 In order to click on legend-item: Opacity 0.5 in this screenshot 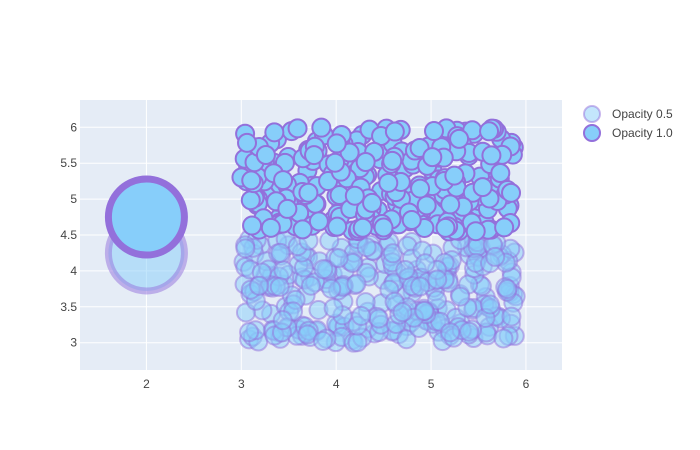, I will do `click(628, 114)`.